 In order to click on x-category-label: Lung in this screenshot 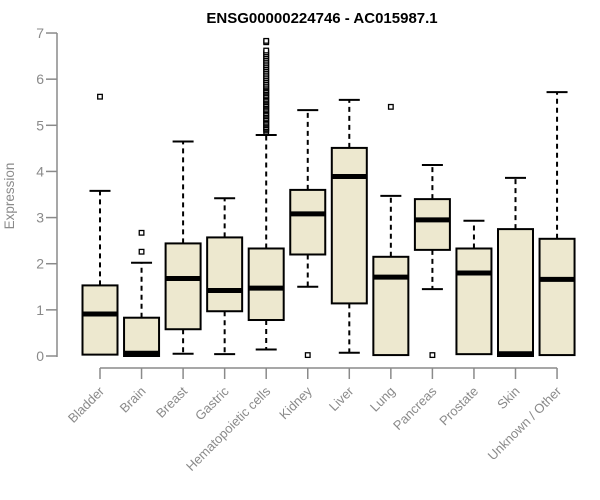, I will do `click(382, 399)`.